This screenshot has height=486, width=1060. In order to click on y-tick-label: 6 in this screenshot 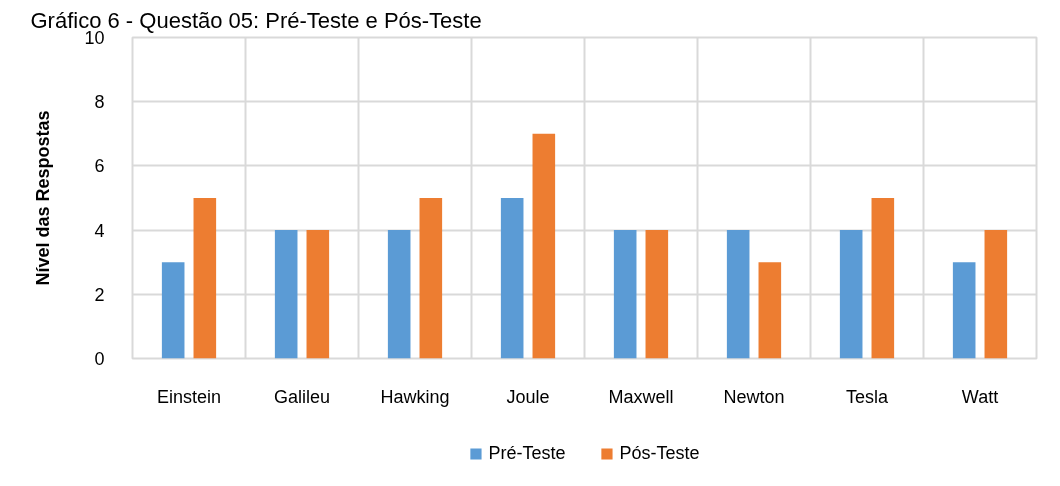, I will do `click(99, 166)`.